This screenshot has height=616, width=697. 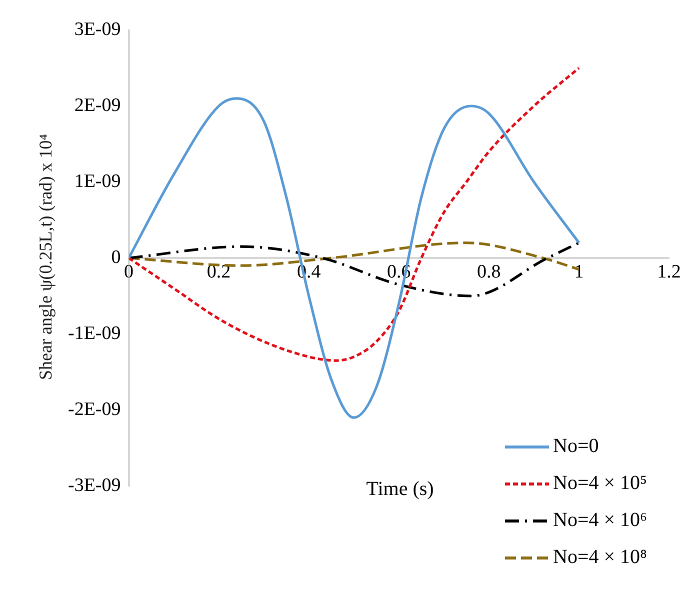 I want to click on x-axis-title: Time (s), so click(x=400, y=489).